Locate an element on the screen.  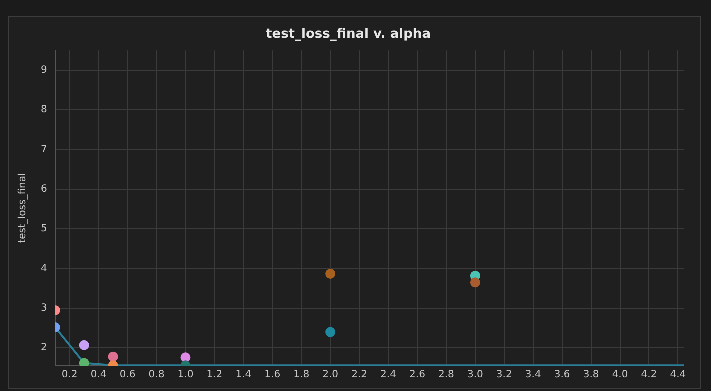
x-tick-label: 3.6 is located at coordinates (562, 375).